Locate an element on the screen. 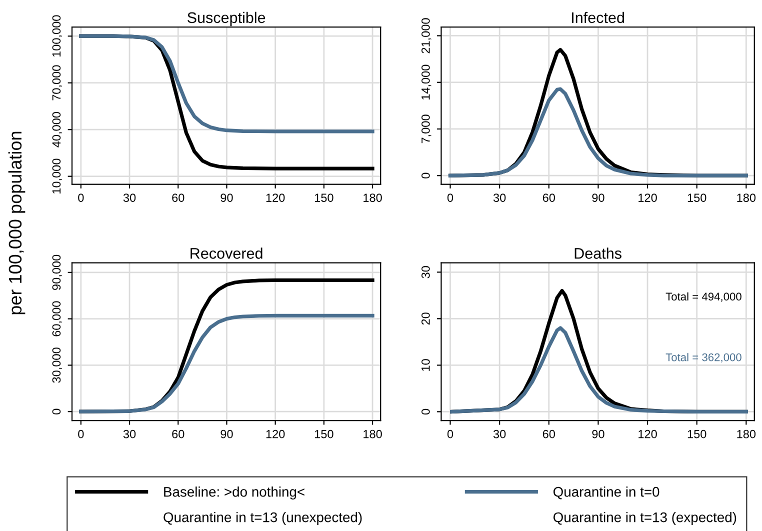 This screenshot has height=531, width=762. y-tick-label: 60,000 is located at coordinates (57, 318).